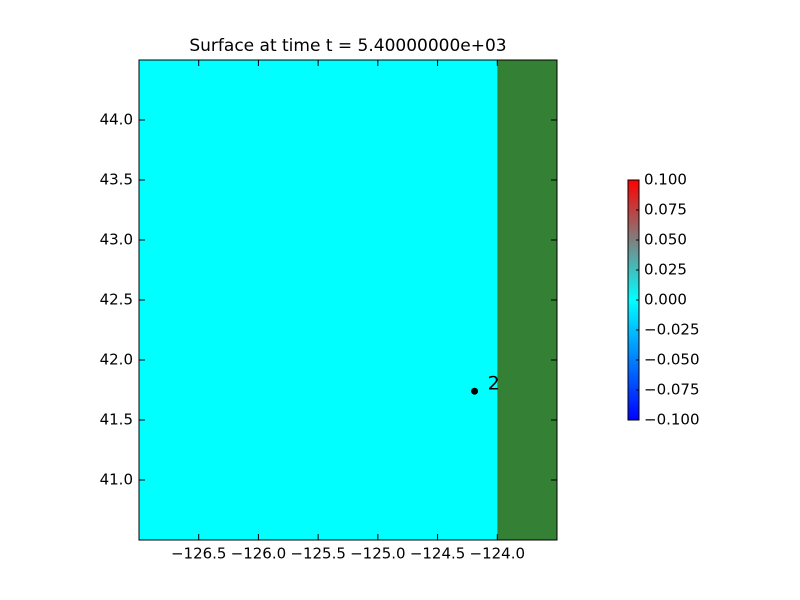  What do you see at coordinates (116, 300) in the screenshot?
I see `y-tick-label: 42.5` at bounding box center [116, 300].